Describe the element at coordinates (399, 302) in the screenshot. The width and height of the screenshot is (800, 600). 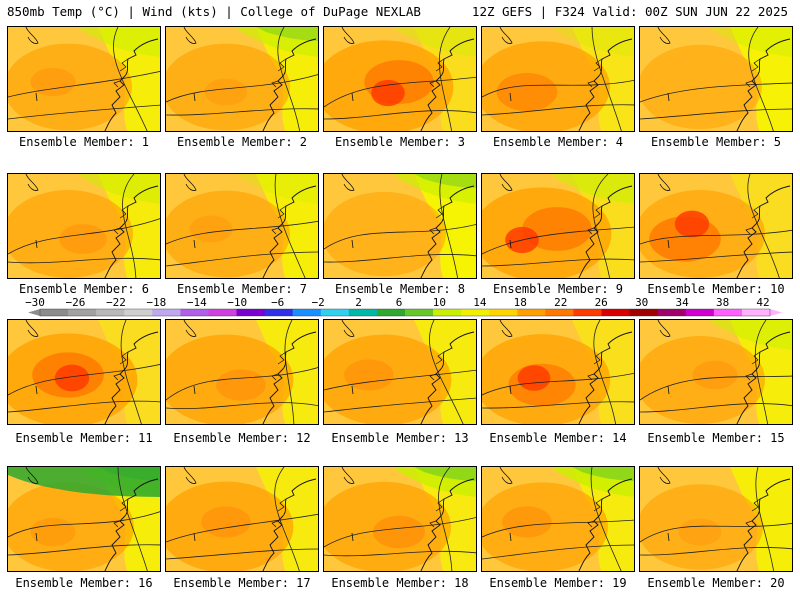
I see `colorbar-tick-label: 6` at that location.